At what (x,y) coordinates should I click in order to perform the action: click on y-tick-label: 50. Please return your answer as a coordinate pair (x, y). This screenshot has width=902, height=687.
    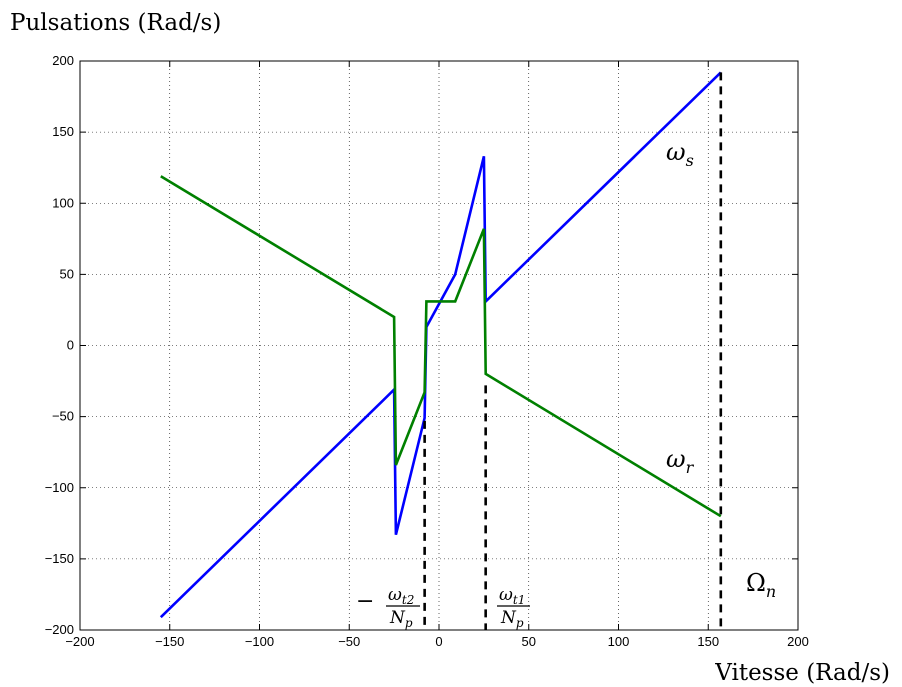
    Looking at the image, I should click on (67, 273).